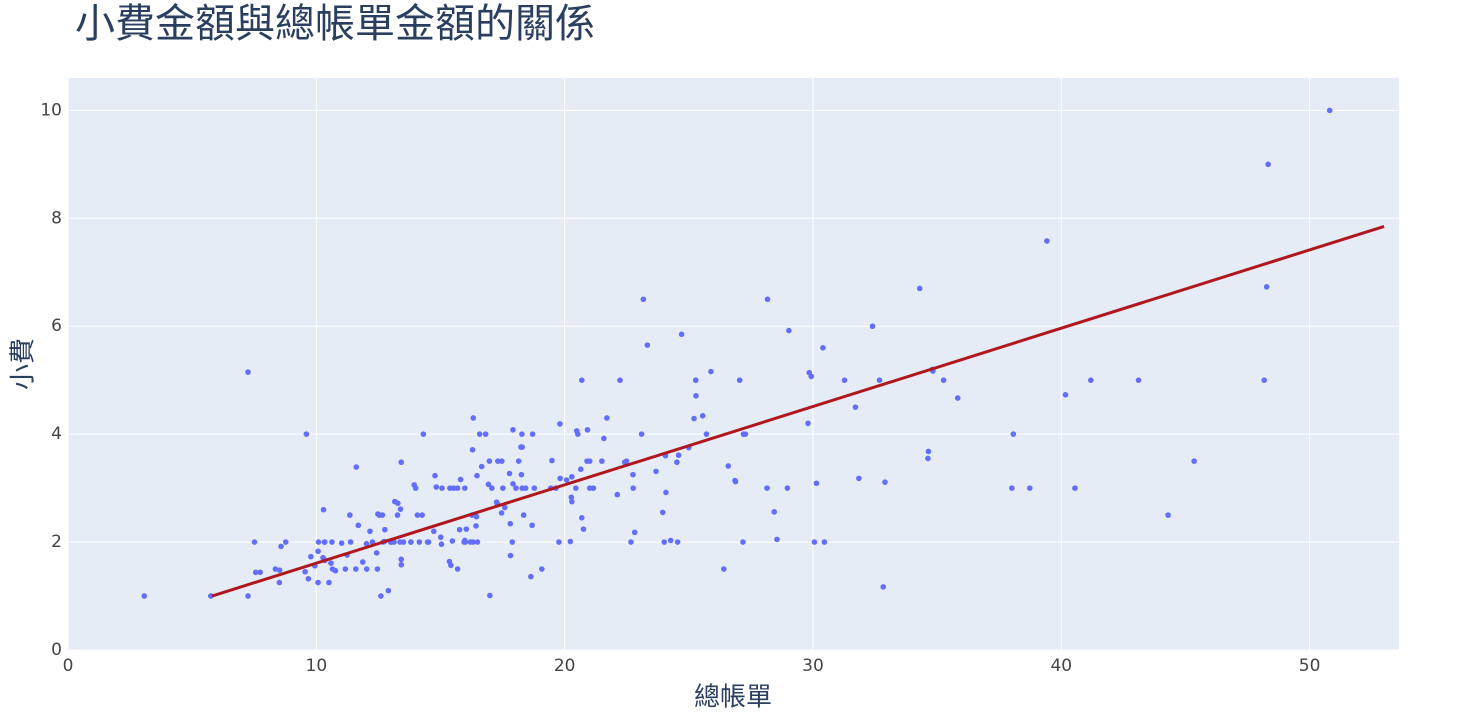 The width and height of the screenshot is (1463, 720). I want to click on y-tick-label: 4, so click(56, 434).